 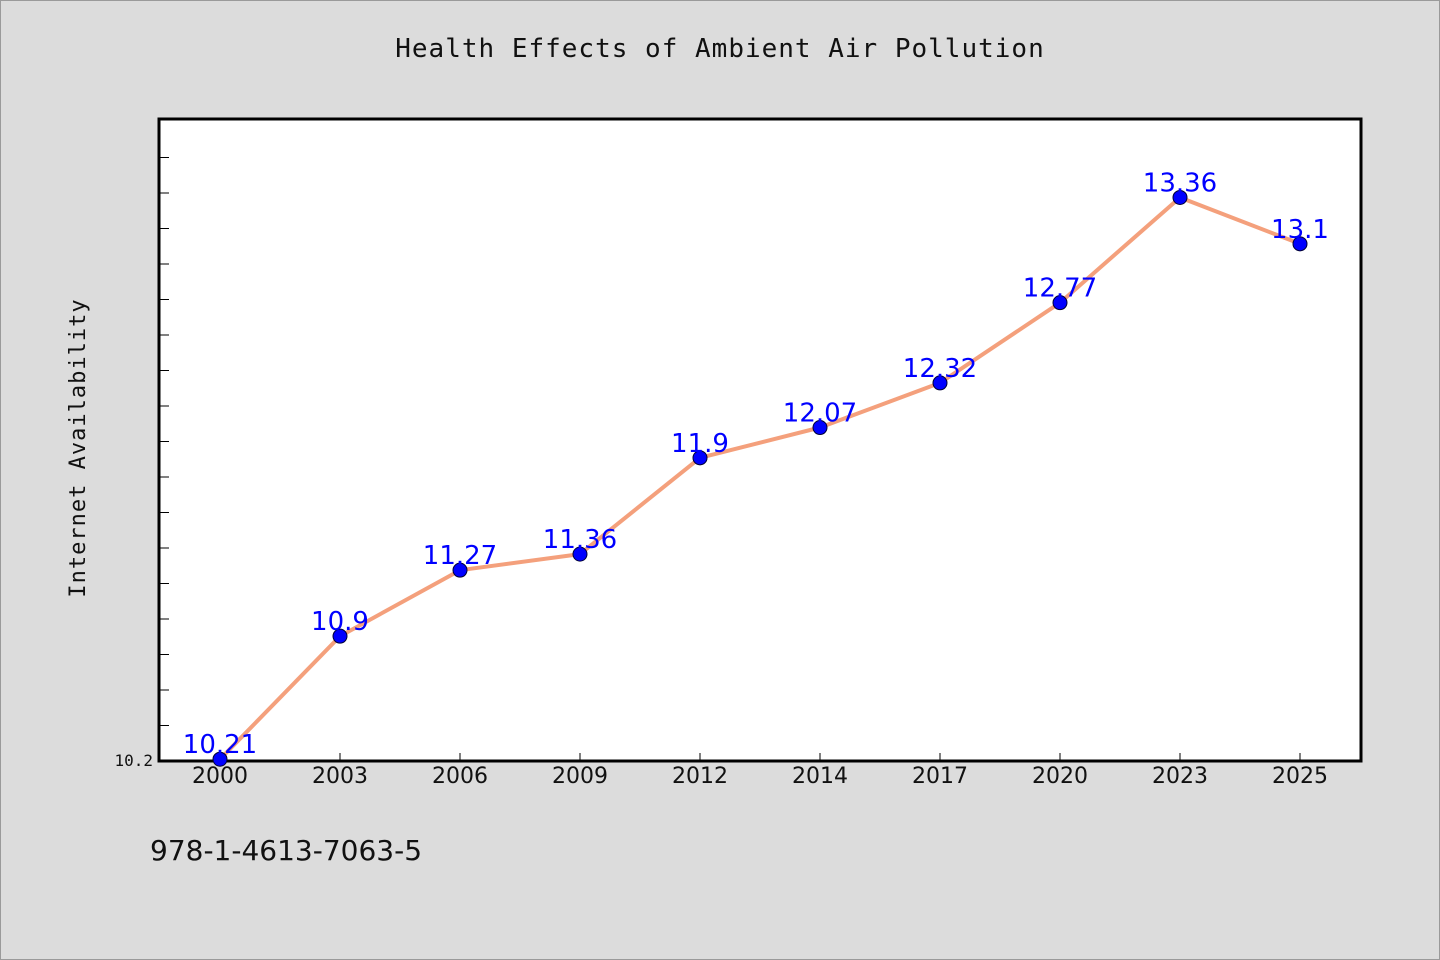 What do you see at coordinates (220, 776) in the screenshot?
I see `x-tick-label: 2000` at bounding box center [220, 776].